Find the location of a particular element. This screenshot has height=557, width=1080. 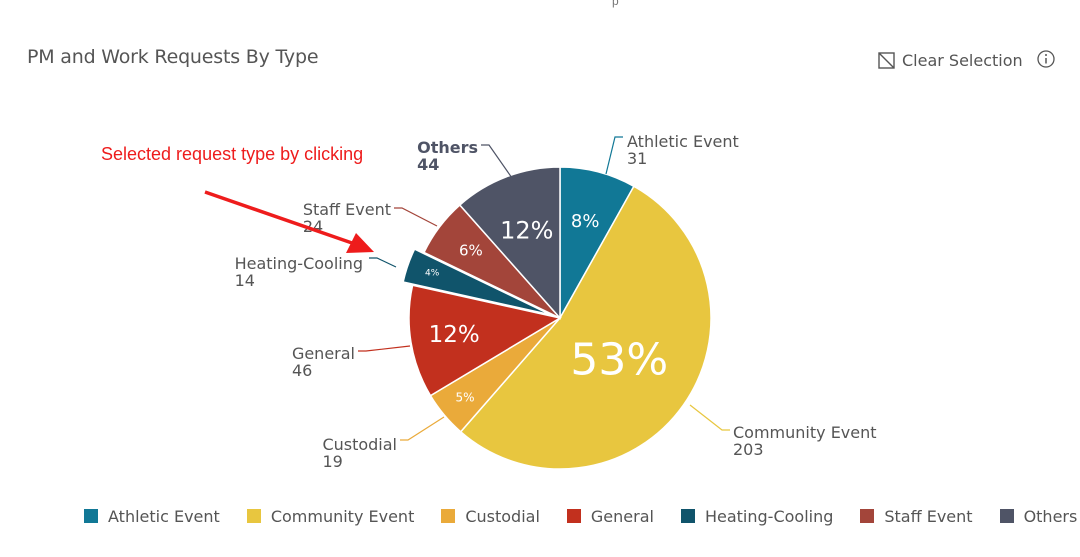

annotation-arrow-head is located at coordinates (360, 243).